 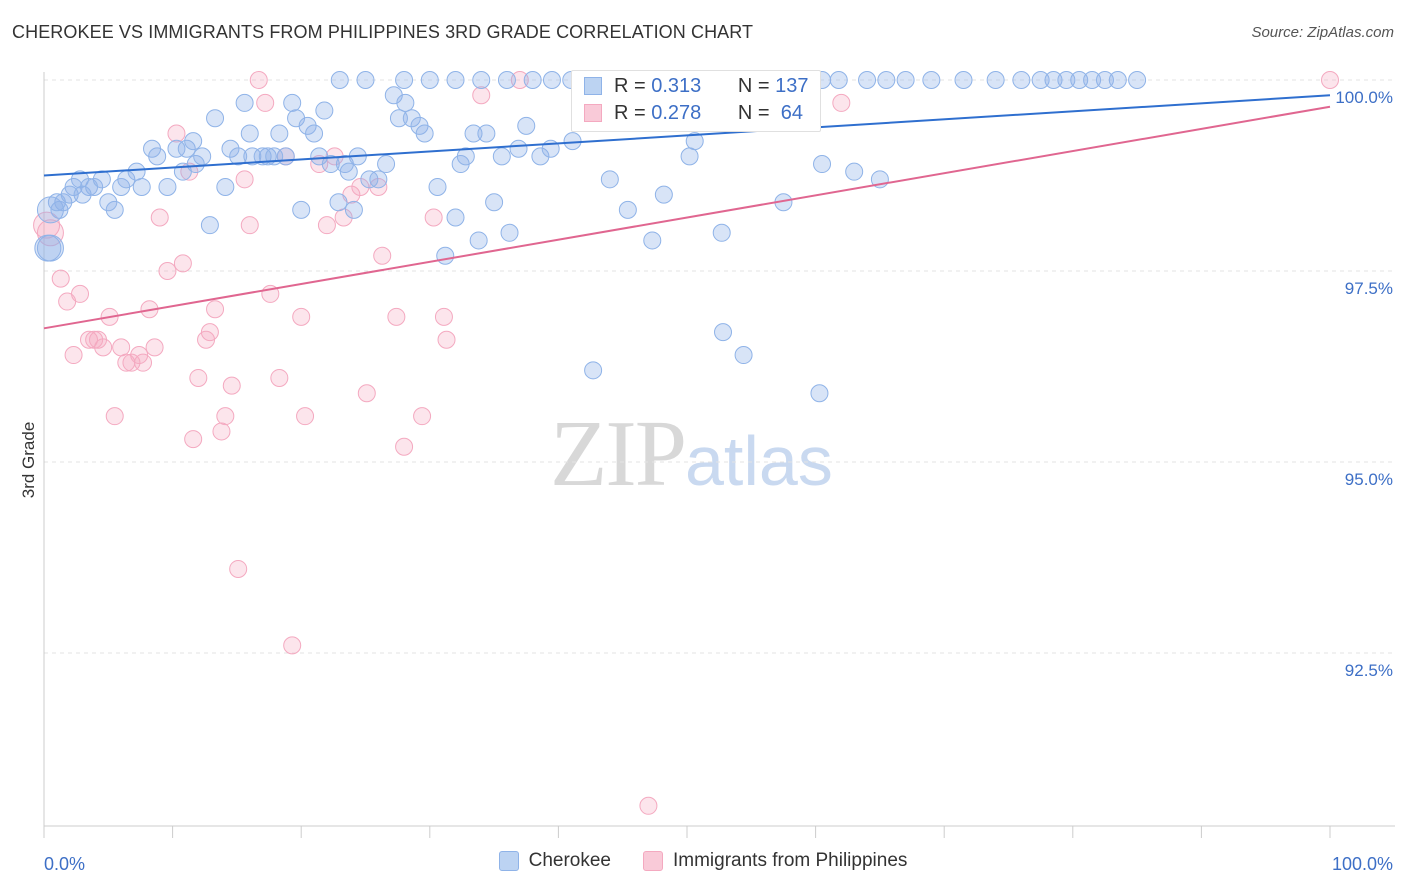 I want to click on watermark: ZIPatlas, so click(x=691, y=454).